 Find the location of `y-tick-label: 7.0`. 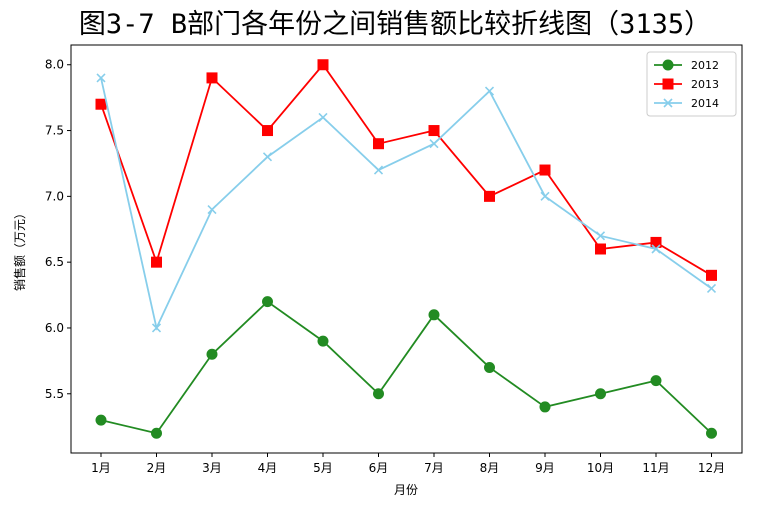

y-tick-label: 7.0 is located at coordinates (54, 196).